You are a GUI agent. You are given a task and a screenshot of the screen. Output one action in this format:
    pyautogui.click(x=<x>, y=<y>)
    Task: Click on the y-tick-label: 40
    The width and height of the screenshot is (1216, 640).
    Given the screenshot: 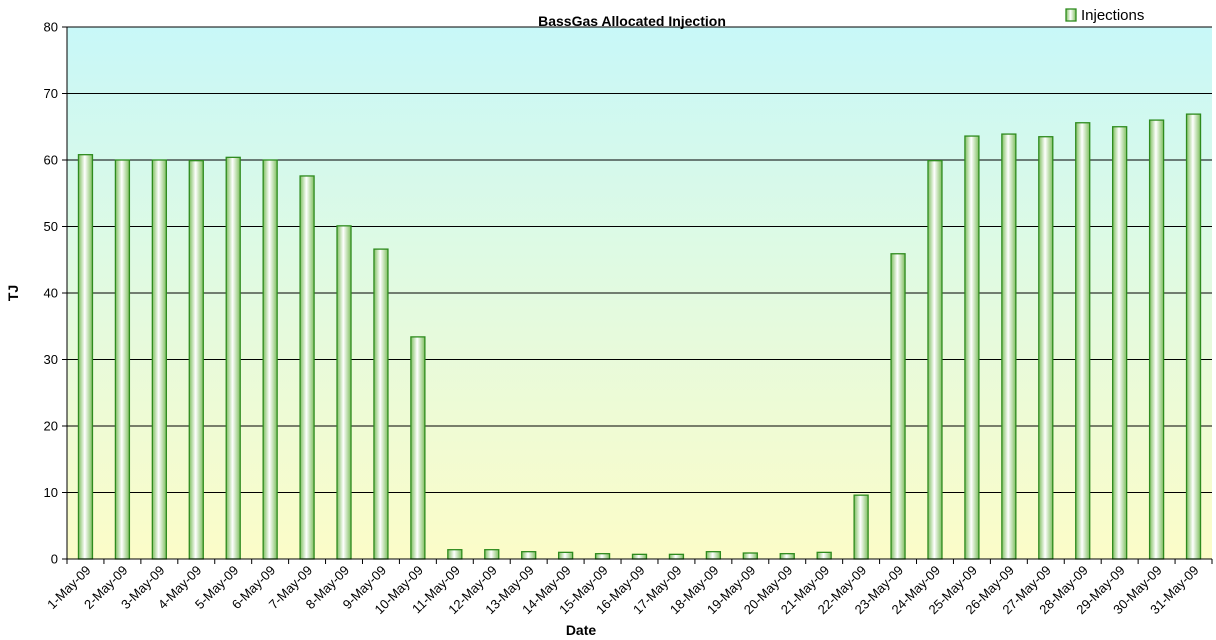 What is the action you would take?
    pyautogui.click(x=51, y=293)
    